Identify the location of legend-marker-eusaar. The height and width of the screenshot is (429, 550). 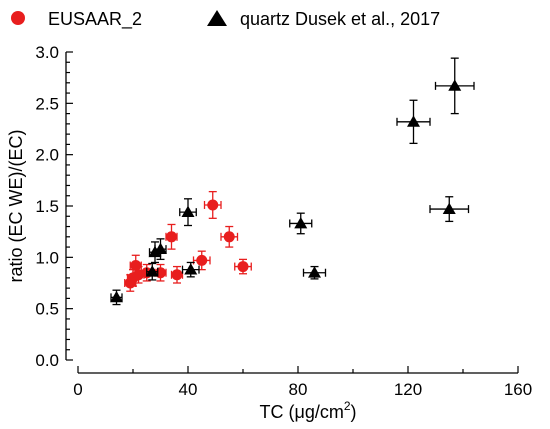
(18, 18).